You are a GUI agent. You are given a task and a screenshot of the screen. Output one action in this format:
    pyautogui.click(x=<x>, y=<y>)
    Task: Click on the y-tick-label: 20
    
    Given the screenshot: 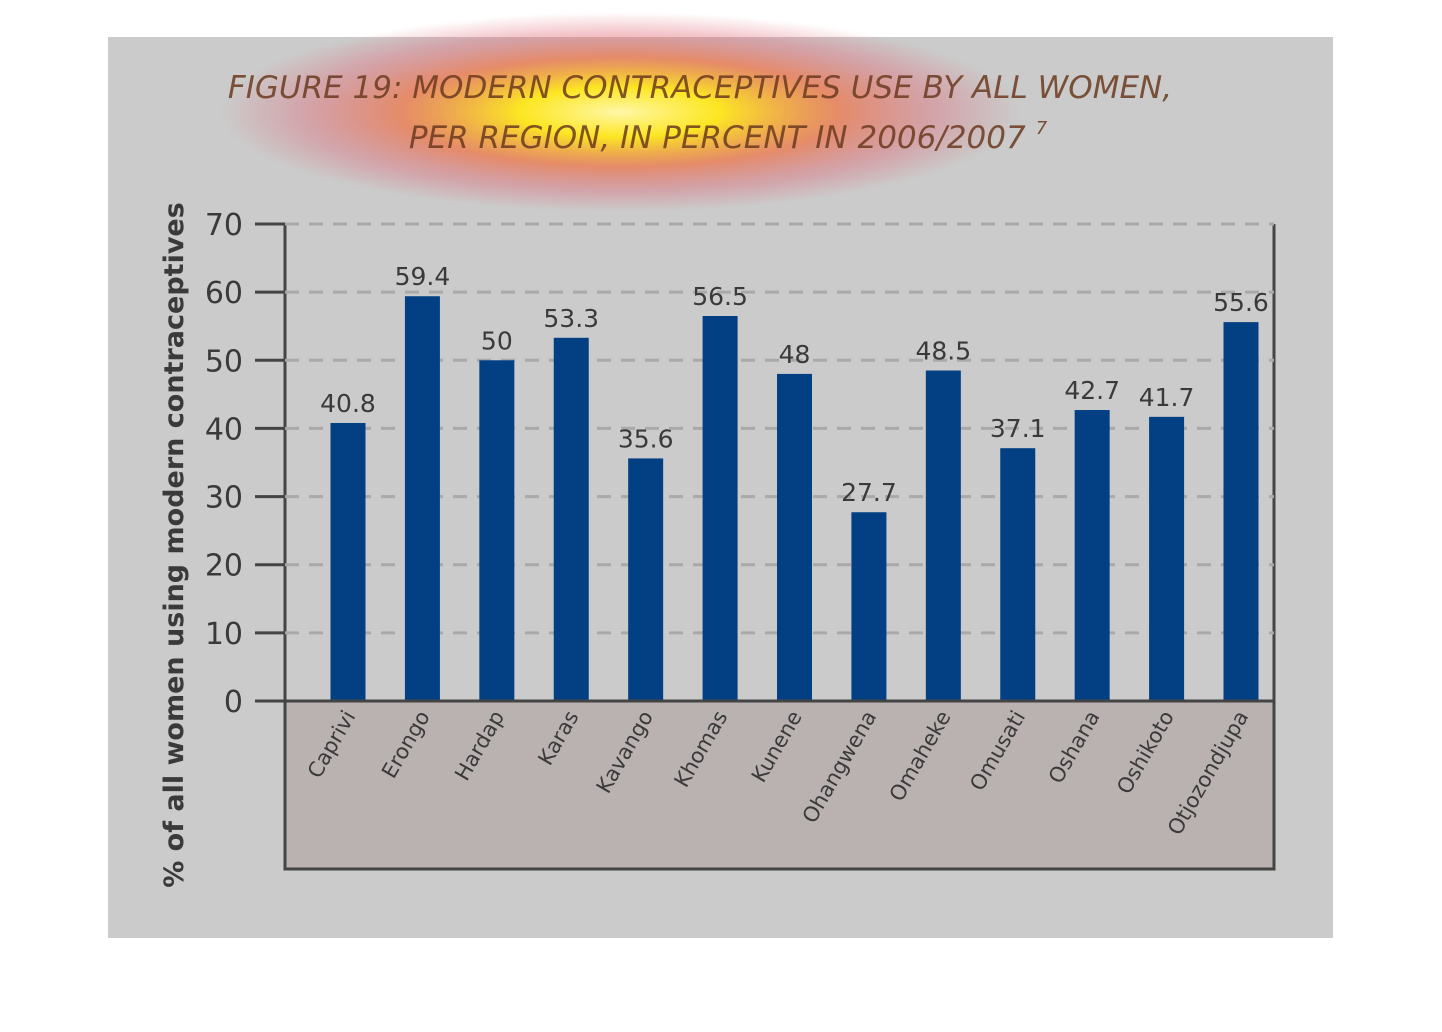 What is the action you would take?
    pyautogui.click(x=224, y=566)
    